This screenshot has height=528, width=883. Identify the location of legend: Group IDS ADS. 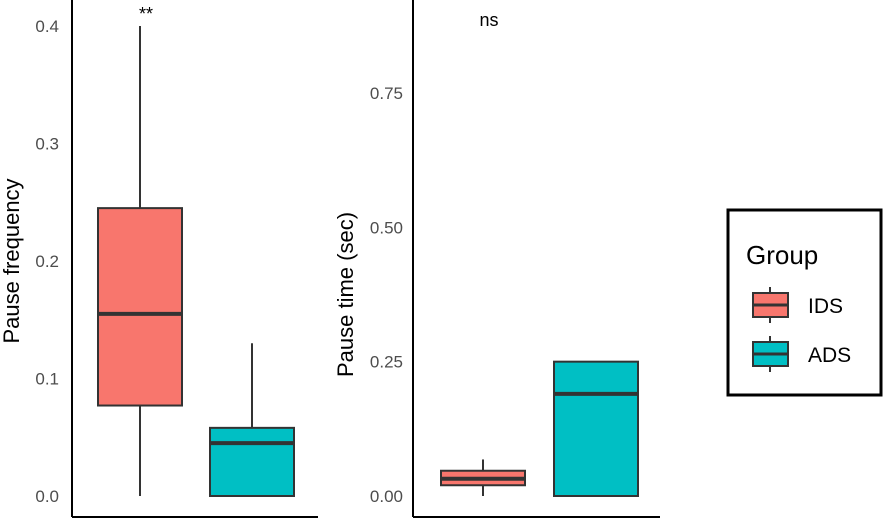
(804, 302).